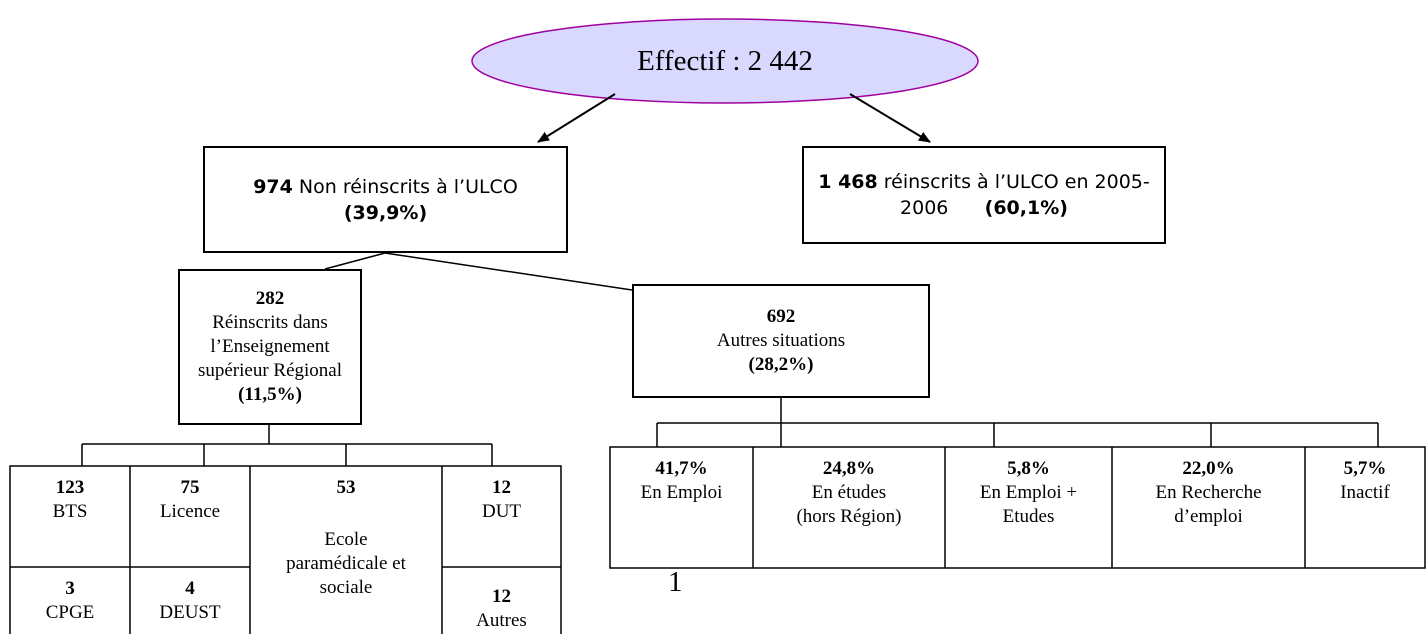 This screenshot has width=1428, height=636. Describe the element at coordinates (849, 516) in the screenshot. I see `cell-line2: (hors Région)` at that location.